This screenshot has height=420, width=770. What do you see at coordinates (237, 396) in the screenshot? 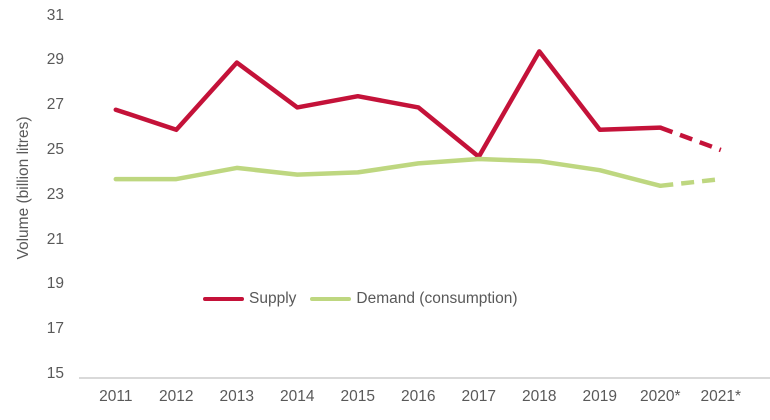
I see `x-tick-label: 2013` at bounding box center [237, 396].